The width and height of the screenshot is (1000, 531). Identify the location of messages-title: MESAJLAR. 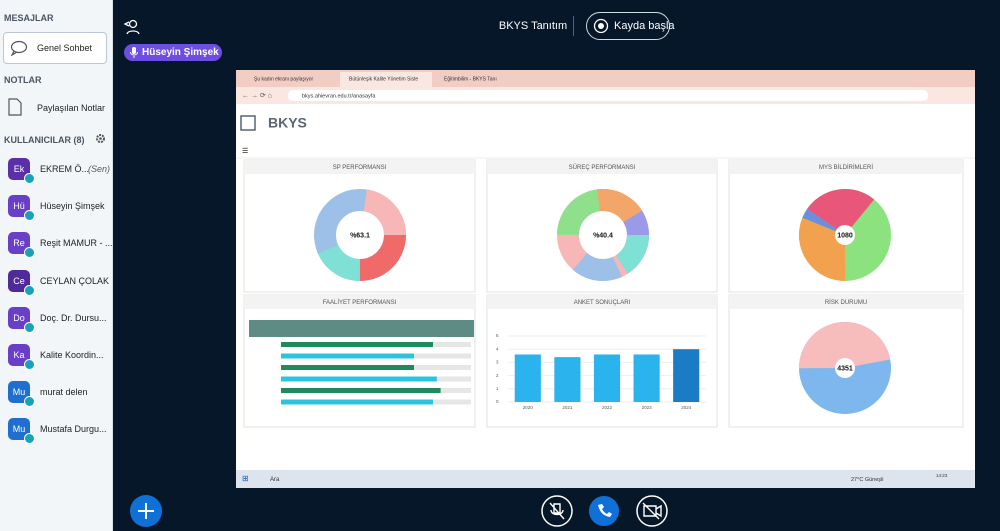
(29, 18).